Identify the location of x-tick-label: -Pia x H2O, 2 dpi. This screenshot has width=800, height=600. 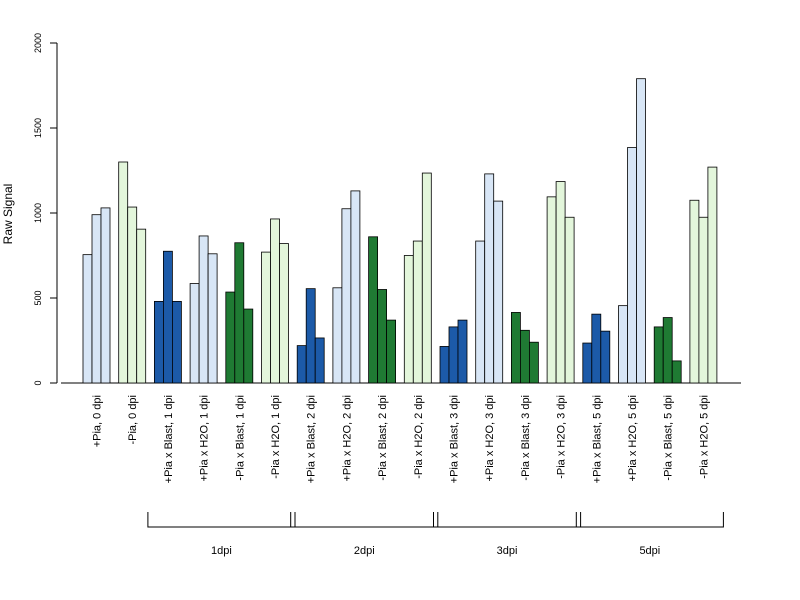
(419, 437).